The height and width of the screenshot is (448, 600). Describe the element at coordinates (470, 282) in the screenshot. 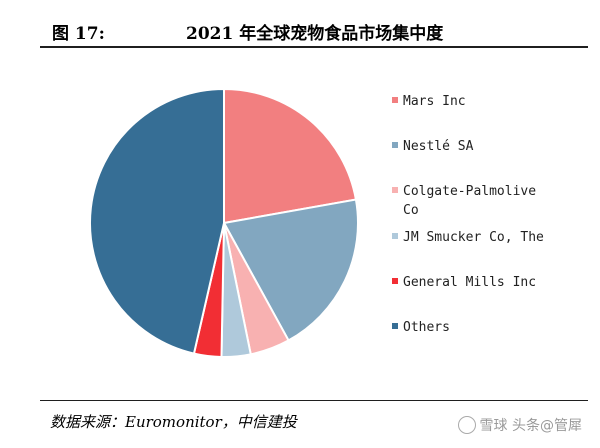

I see `legend-label-line1: General Mills Inc` at that location.